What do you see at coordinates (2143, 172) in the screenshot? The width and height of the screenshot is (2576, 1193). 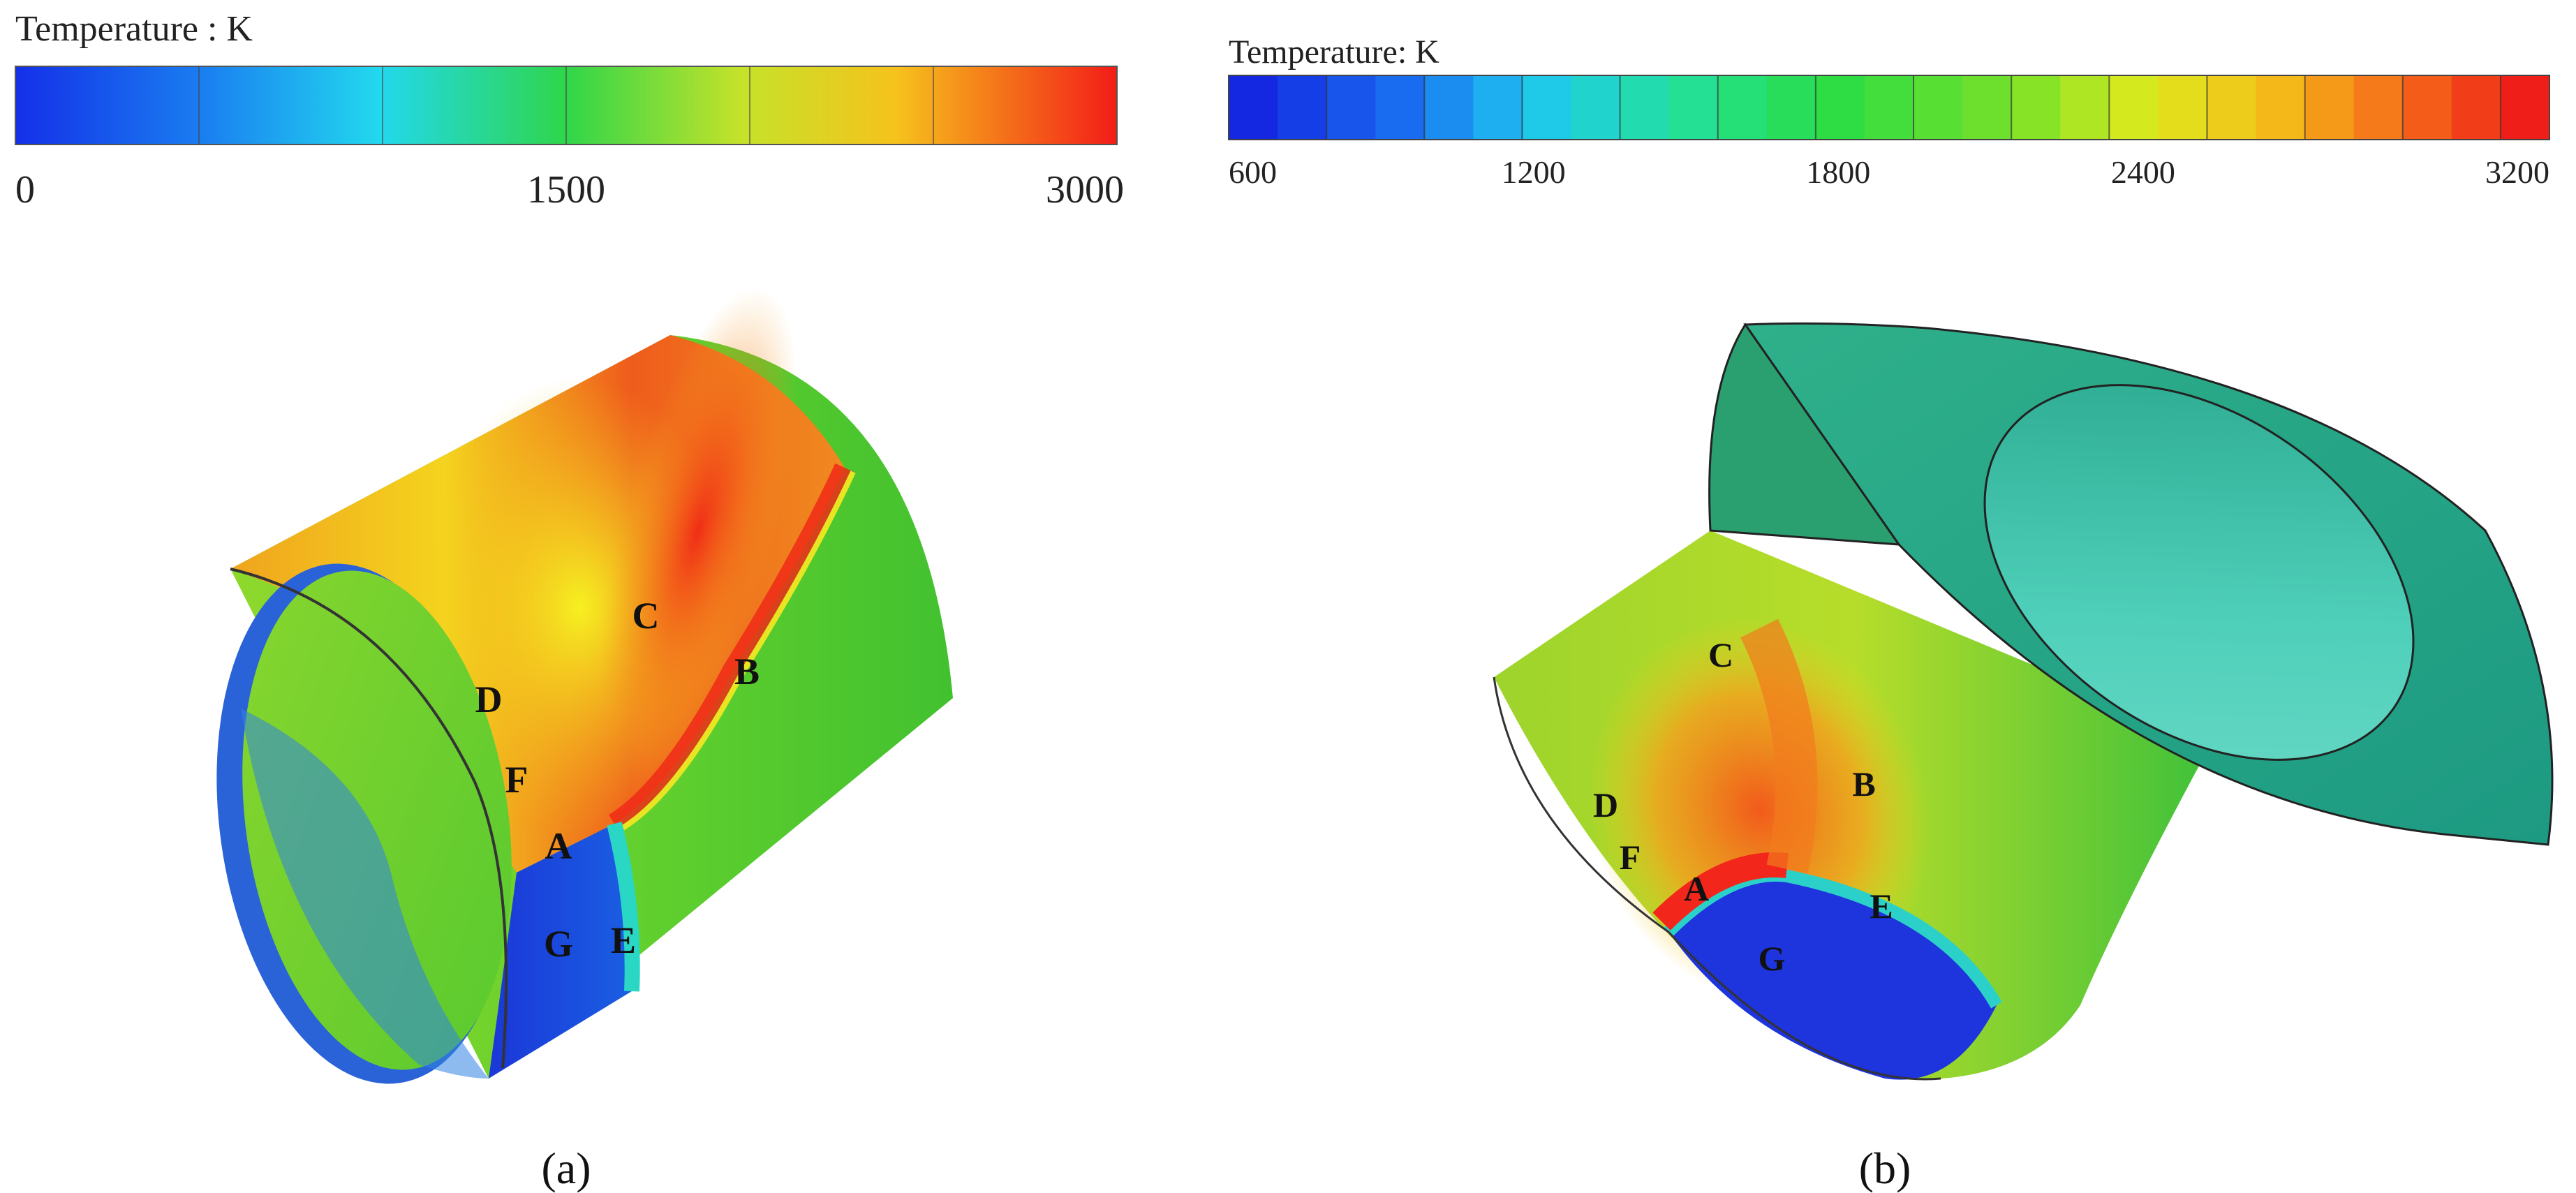 I see `colorbar-b-tick: 2400` at bounding box center [2143, 172].